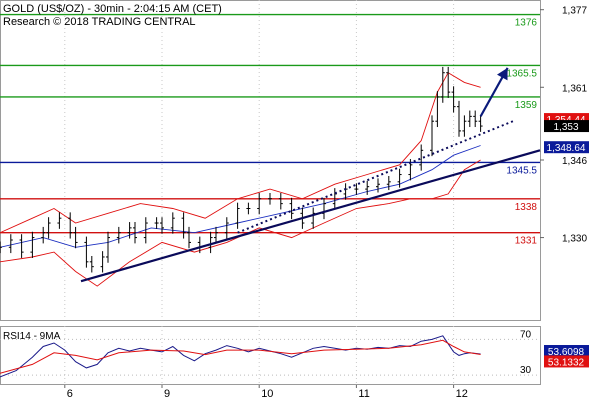 Image resolution: width=590 pixels, height=405 pixels. I want to click on rsi-line, so click(240, 356).